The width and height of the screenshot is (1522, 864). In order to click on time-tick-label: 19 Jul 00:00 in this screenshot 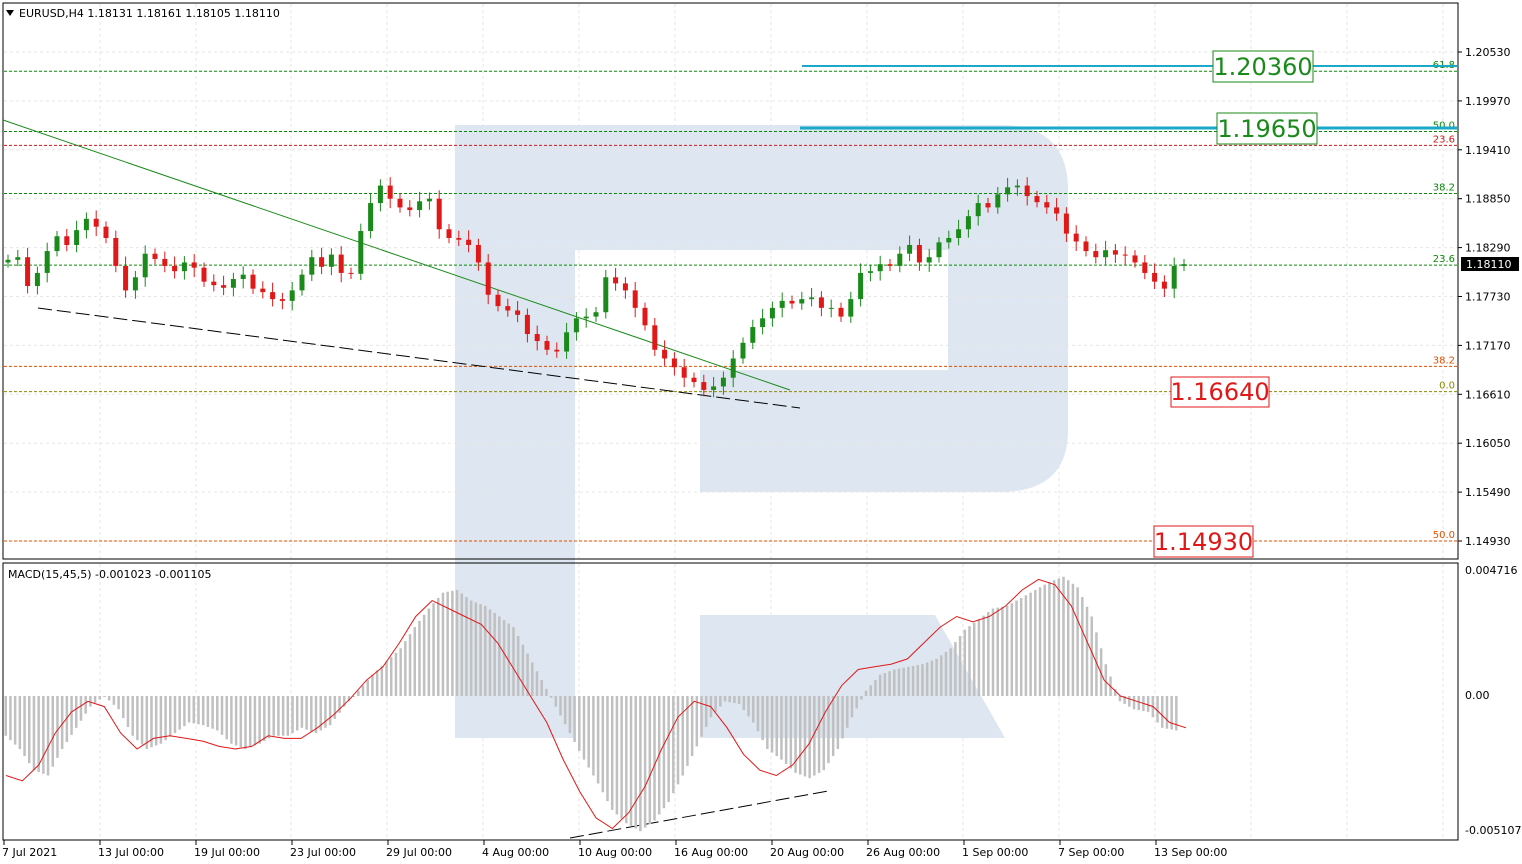, I will do `click(227, 852)`.